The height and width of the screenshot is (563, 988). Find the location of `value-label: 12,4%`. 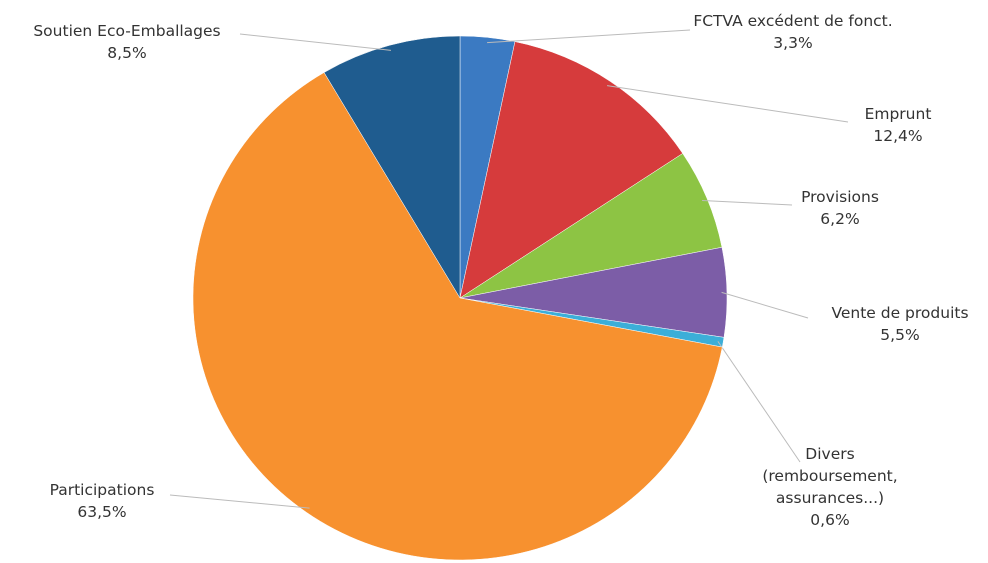

value-label: 12,4% is located at coordinates (898, 136).